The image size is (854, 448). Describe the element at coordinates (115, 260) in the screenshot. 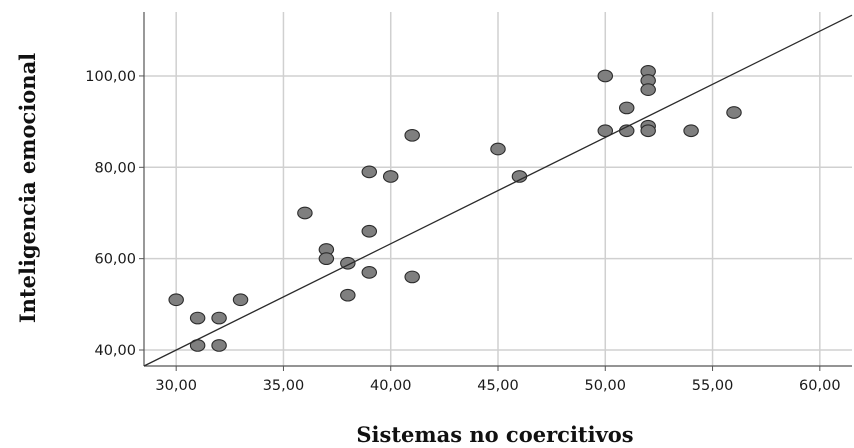

I see `y-tick-label: 60,00` at that location.